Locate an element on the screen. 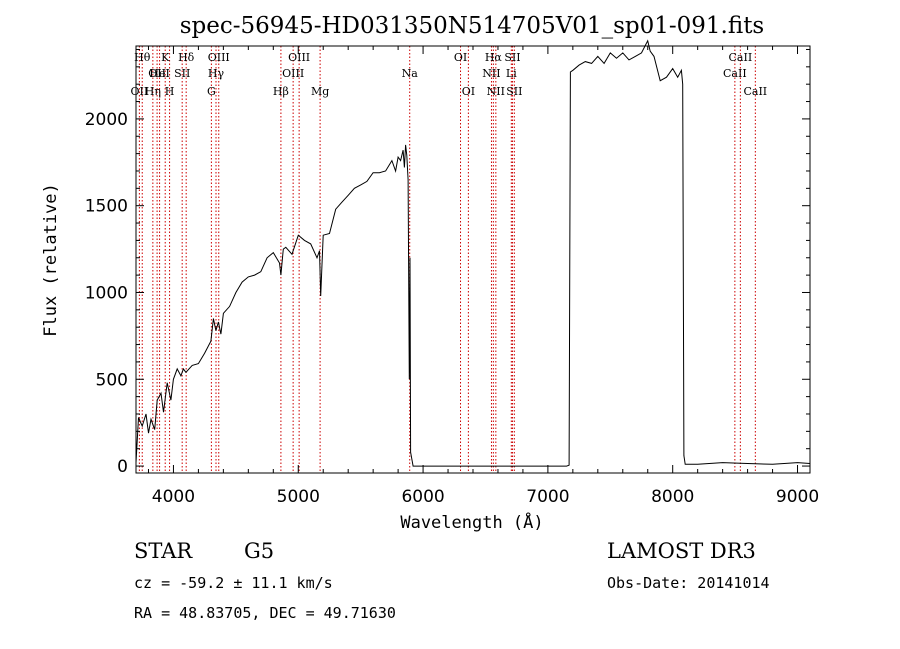 The image size is (900, 649). spectral-line-label: Li is located at coordinates (511, 73).